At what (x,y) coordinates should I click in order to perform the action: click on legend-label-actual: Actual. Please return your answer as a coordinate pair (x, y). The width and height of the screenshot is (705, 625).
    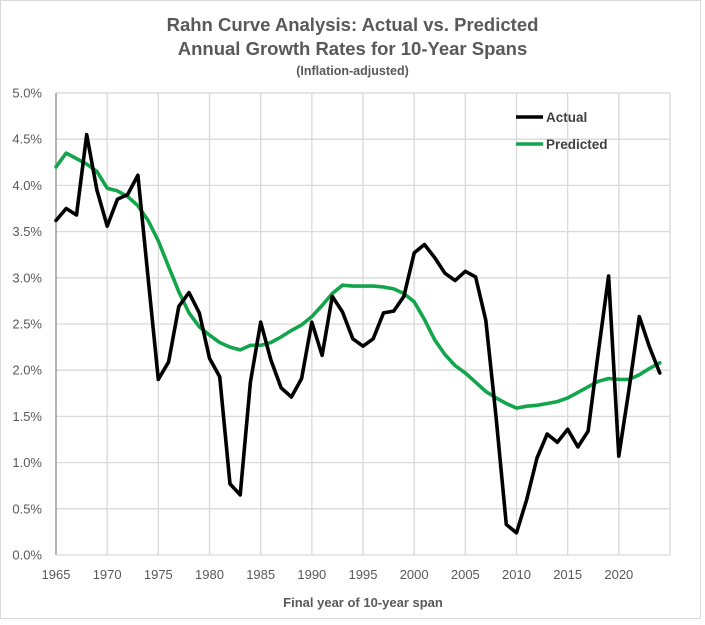
    Looking at the image, I should click on (566, 117).